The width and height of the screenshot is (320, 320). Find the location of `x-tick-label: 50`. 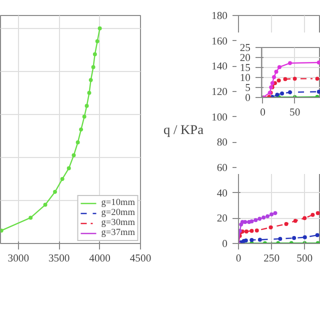

x-tick-label: 50 is located at coordinates (295, 113).